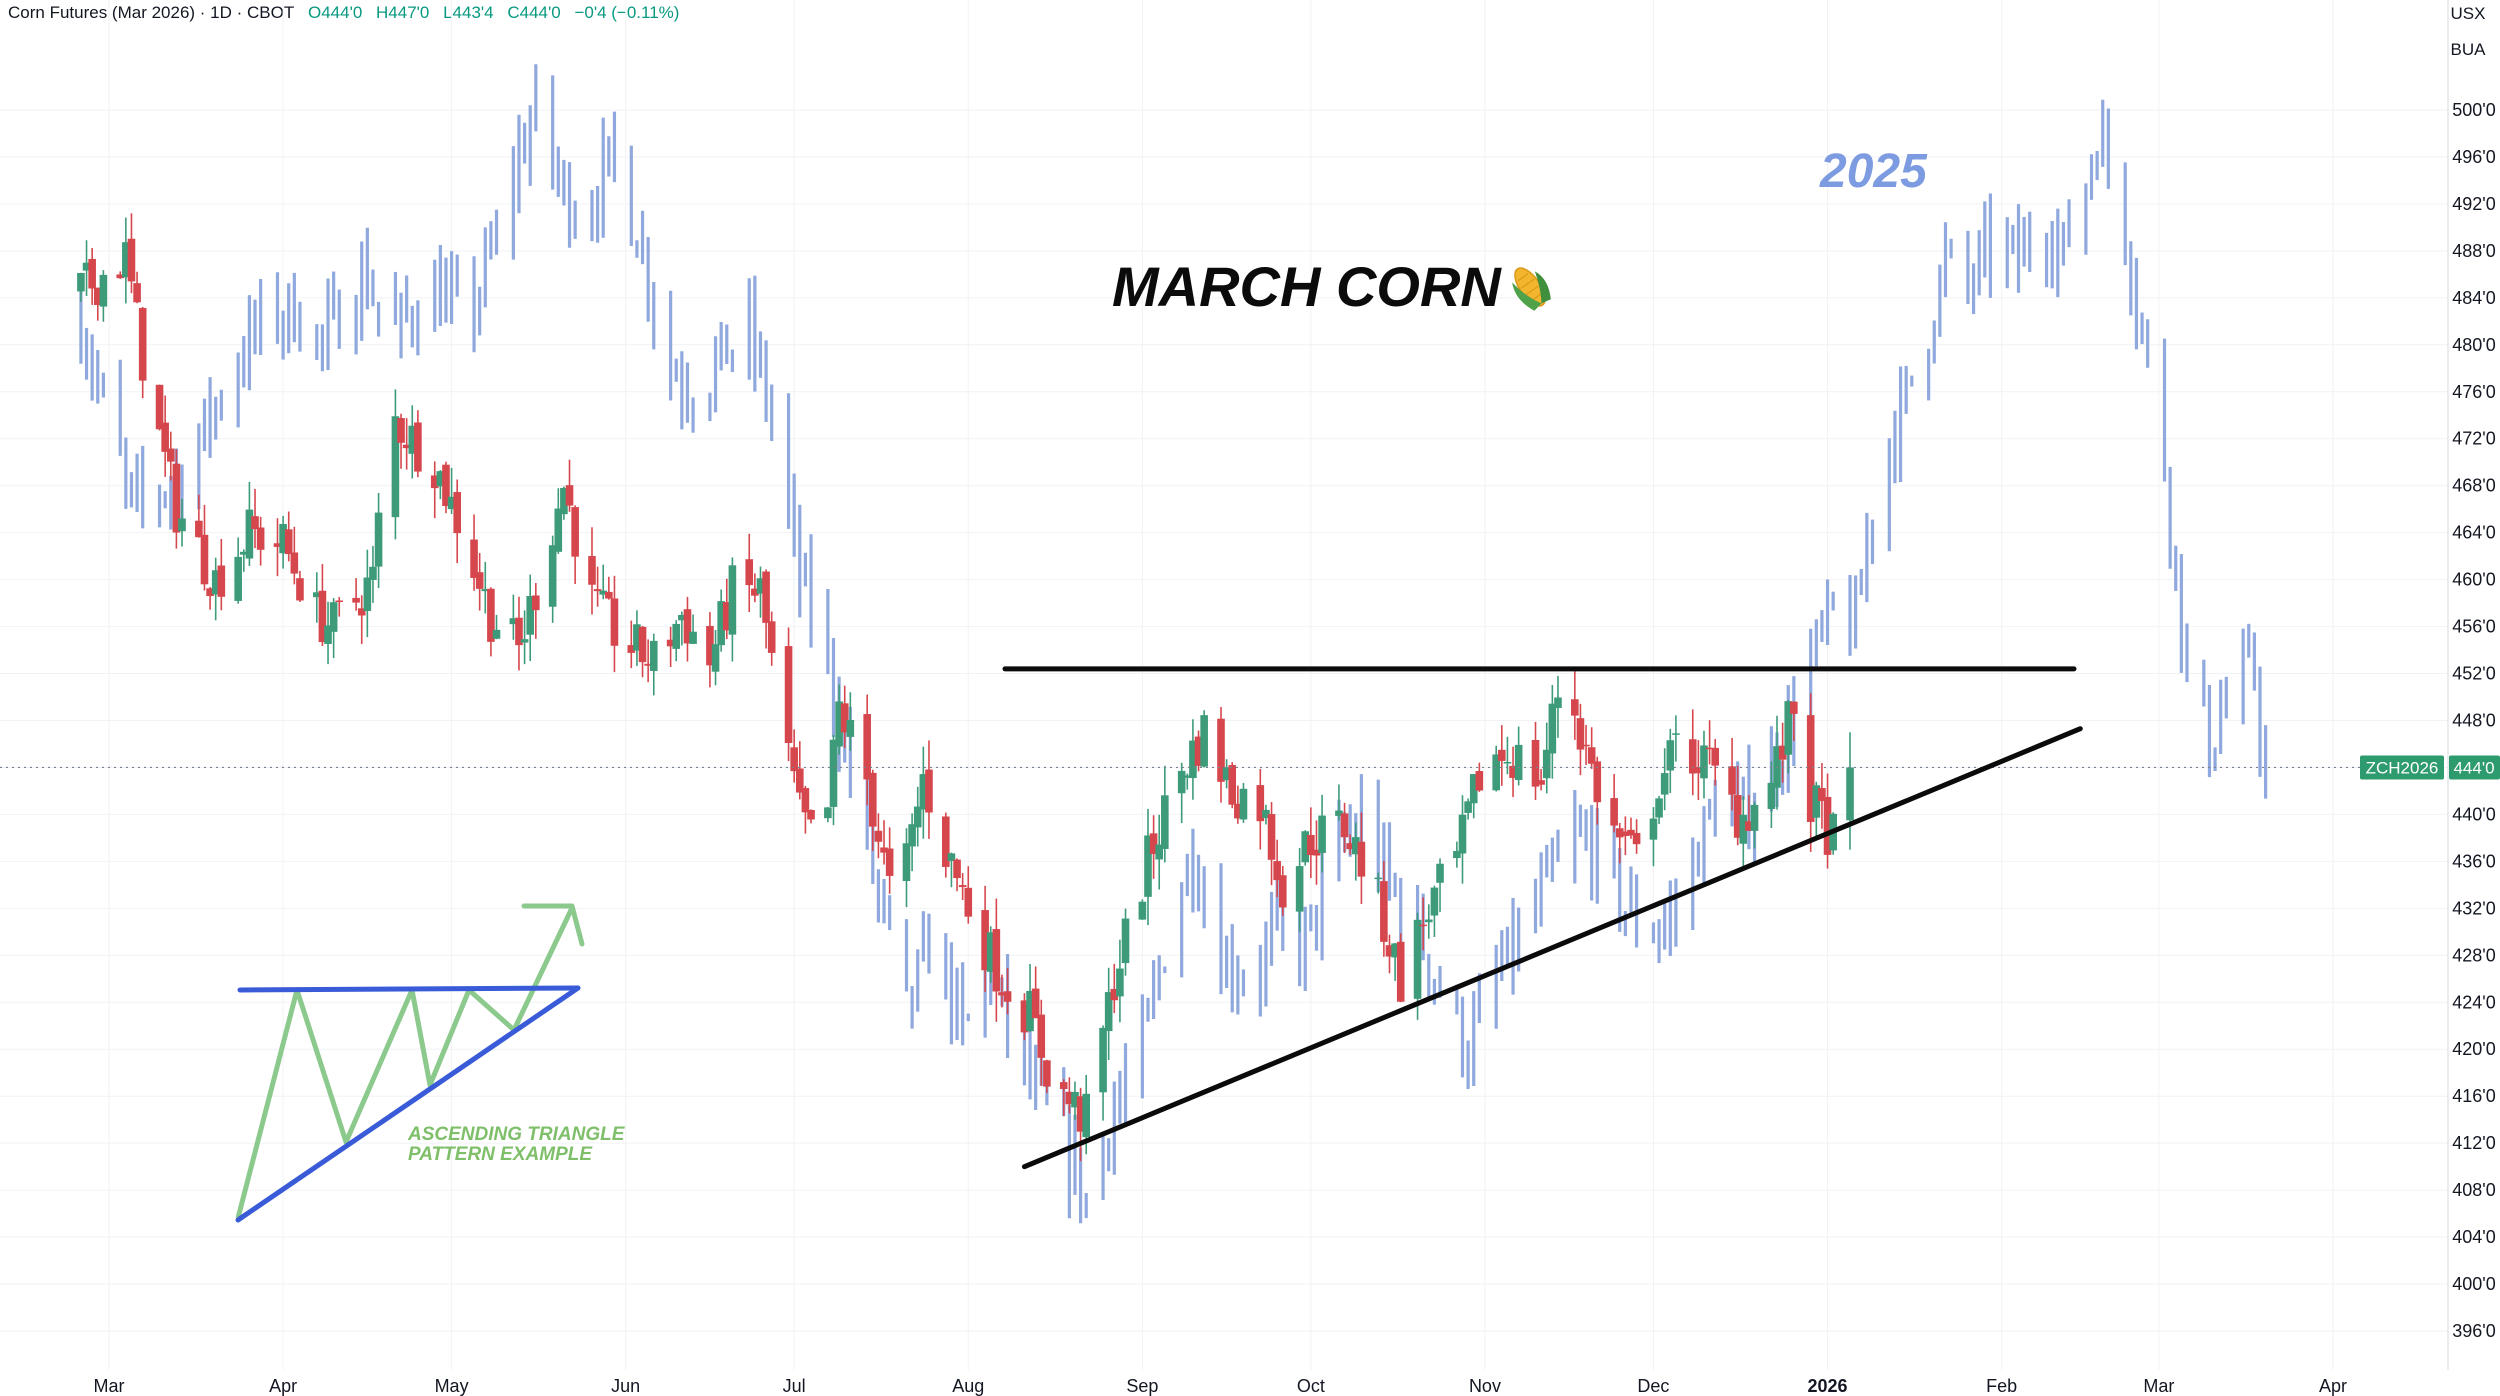 This screenshot has height=1396, width=2500. I want to click on ascending-triangle-example: ASCENDING TRIANGLE PATTERN EXAMPLE, so click(430, 1063).